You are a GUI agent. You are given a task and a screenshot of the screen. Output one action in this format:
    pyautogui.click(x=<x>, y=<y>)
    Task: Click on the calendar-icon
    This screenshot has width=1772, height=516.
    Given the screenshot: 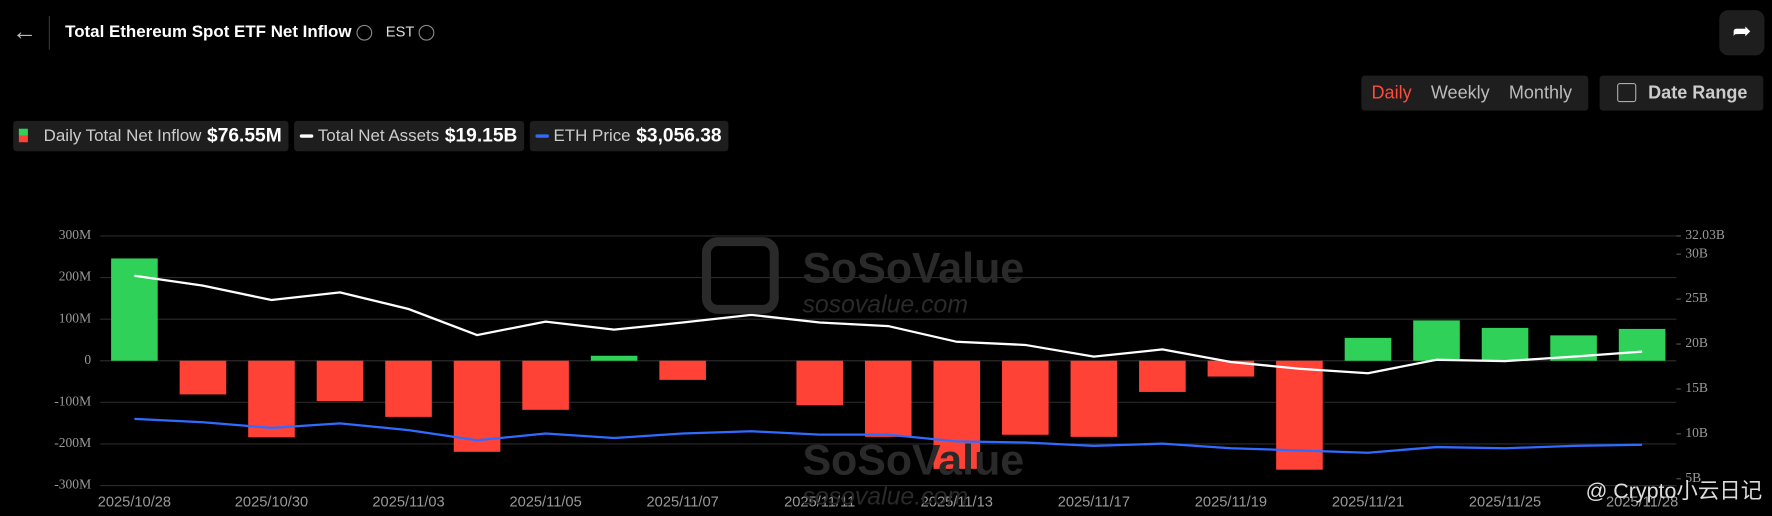 What is the action you would take?
    pyautogui.click(x=1627, y=92)
    